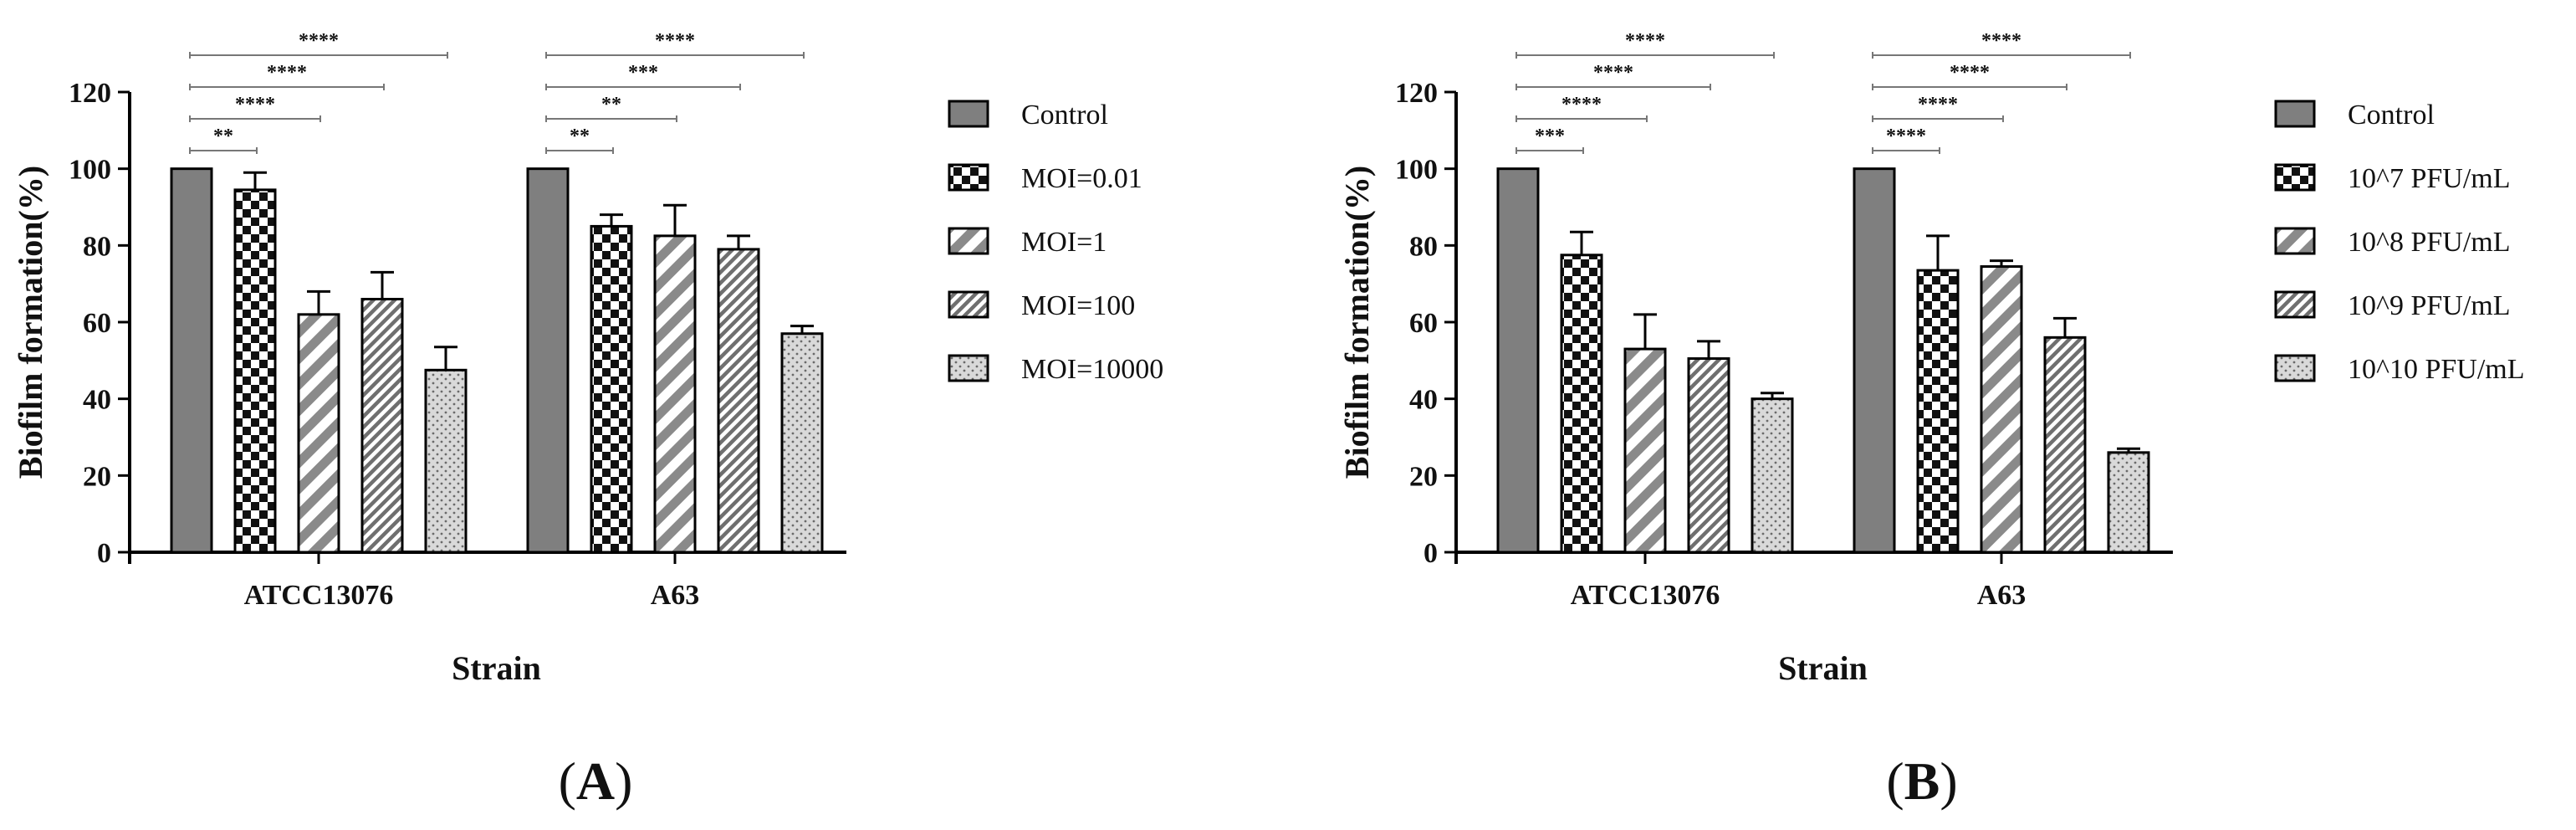 The image size is (2576, 830). I want to click on legend-label: 10^9 PFU/mL, so click(2429, 305).